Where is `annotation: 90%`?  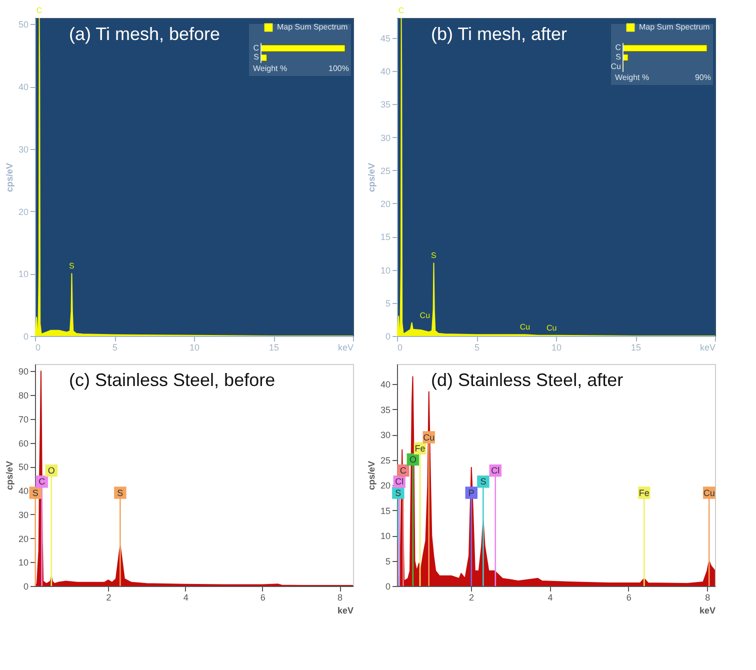
annotation: 90% is located at coordinates (702, 77).